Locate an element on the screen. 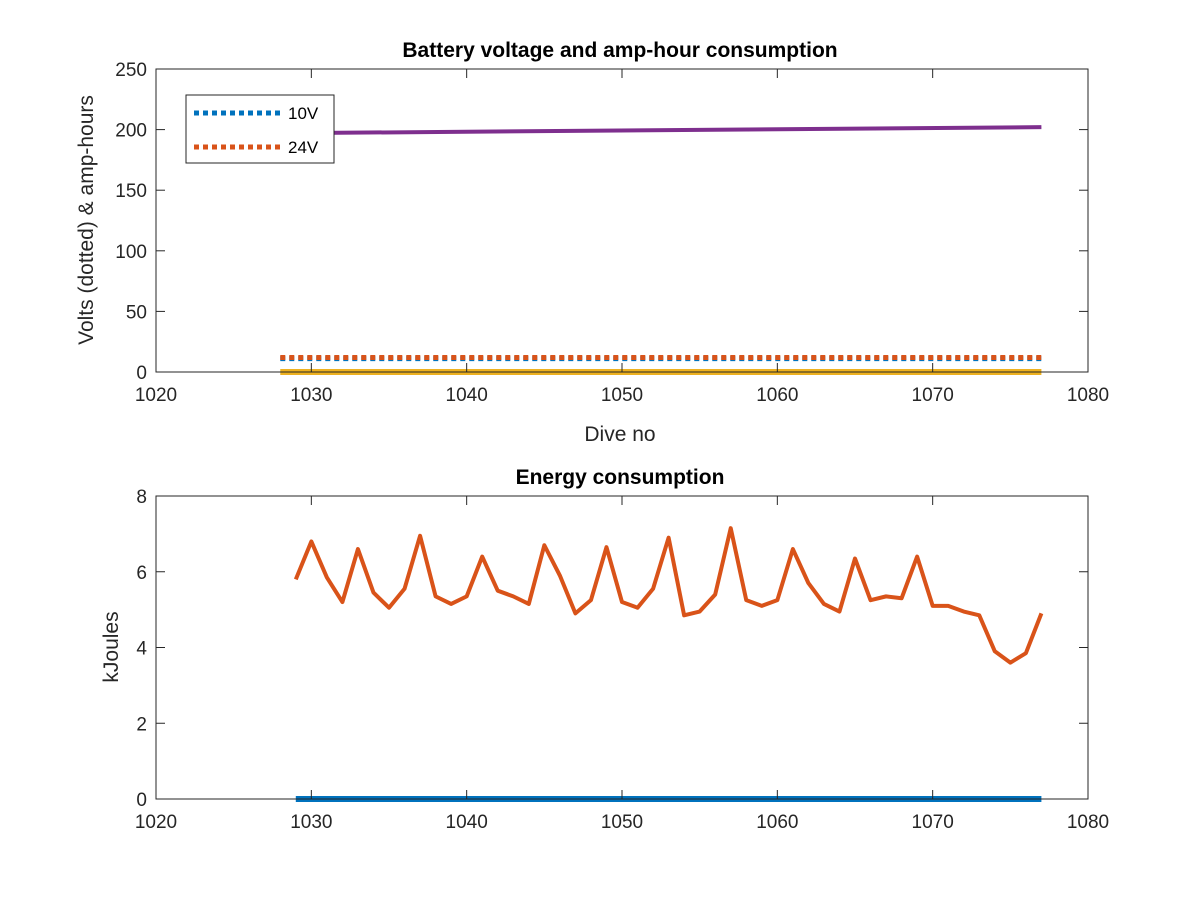 This screenshot has height=900, width=1200. energy-y-tick-label: 2 is located at coordinates (141, 724).